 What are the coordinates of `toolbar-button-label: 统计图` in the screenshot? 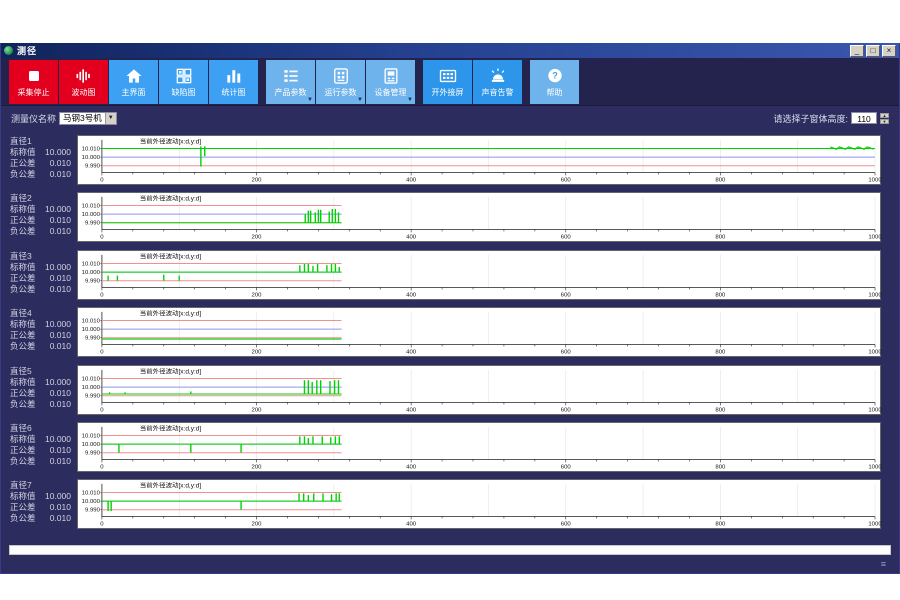 It's located at (233, 92).